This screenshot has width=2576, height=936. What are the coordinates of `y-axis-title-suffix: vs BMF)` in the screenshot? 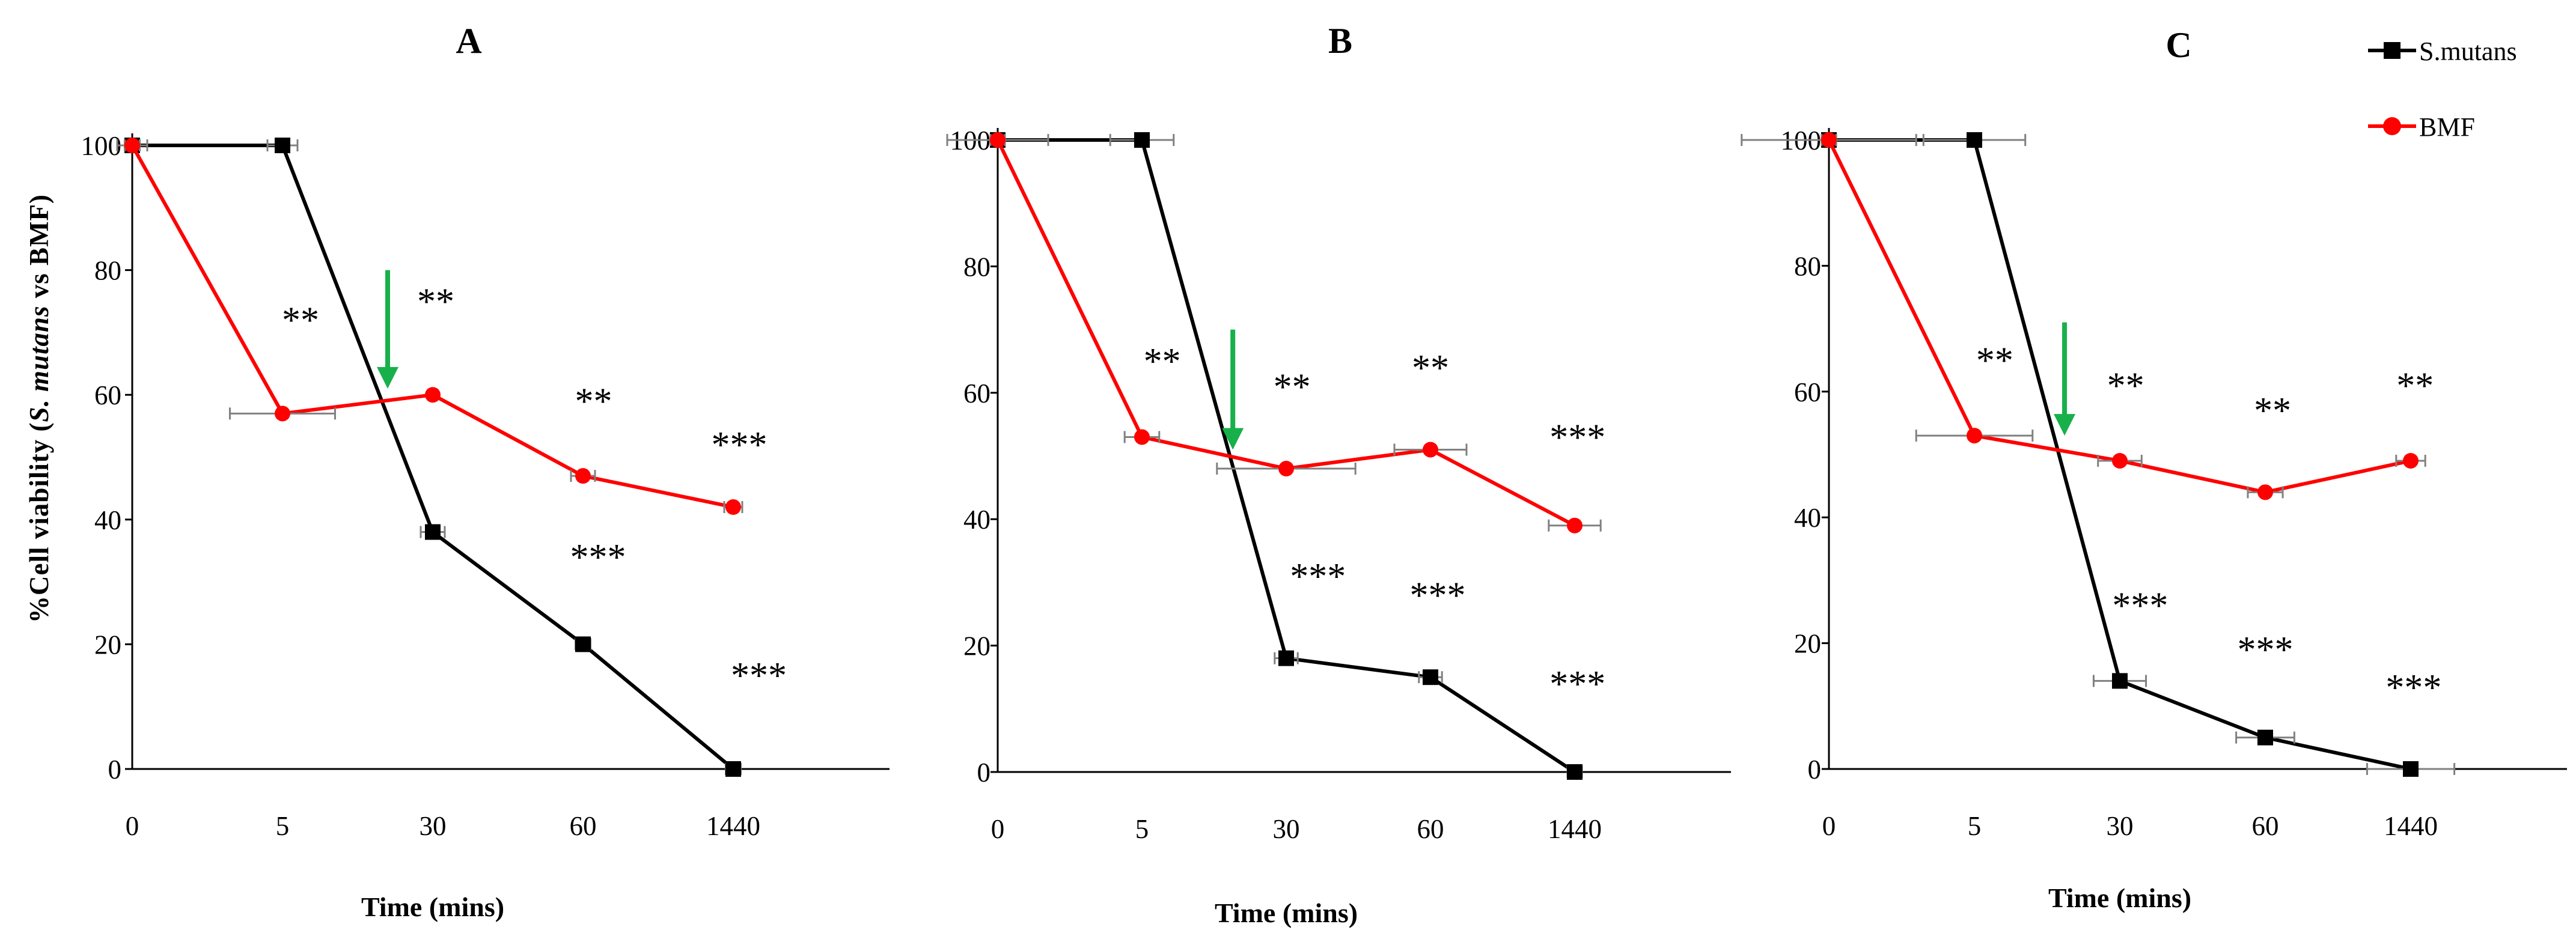 It's located at (39, 249).